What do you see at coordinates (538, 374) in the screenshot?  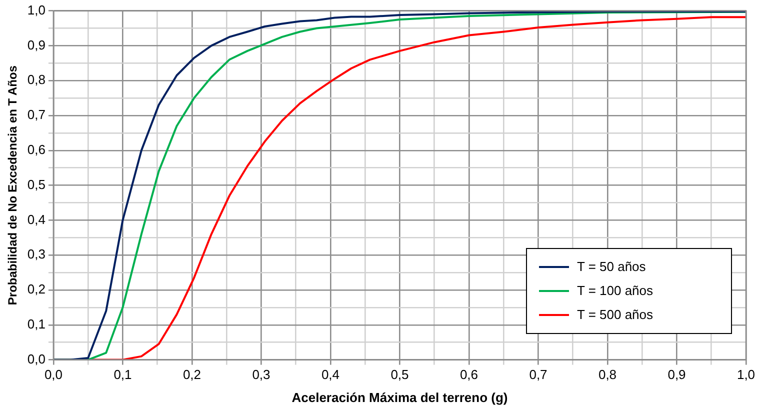 I see `x-tick-label: 0,7` at bounding box center [538, 374].